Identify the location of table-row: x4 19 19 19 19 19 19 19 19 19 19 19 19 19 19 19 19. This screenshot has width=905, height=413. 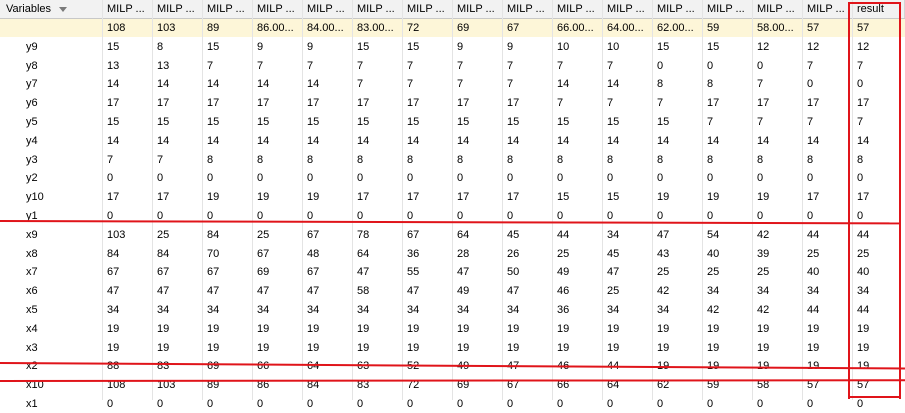
(452, 329).